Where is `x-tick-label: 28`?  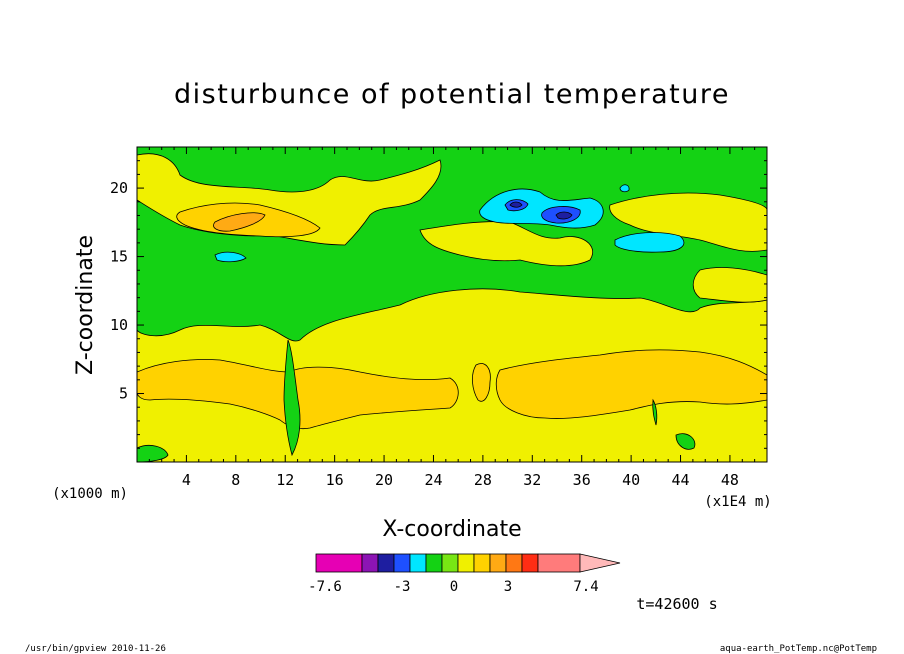
x-tick-label: 28 is located at coordinates (483, 480).